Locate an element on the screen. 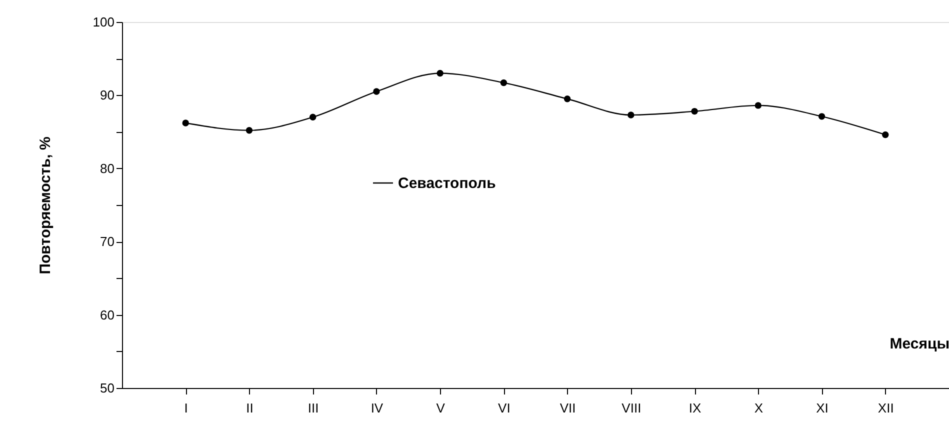  x-tick-label: VII is located at coordinates (568, 408).